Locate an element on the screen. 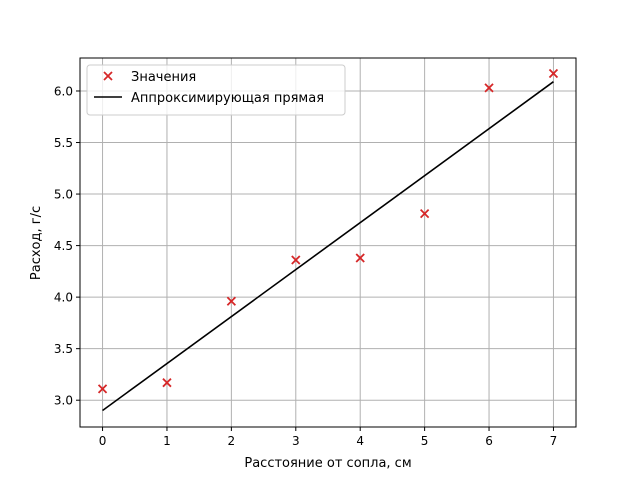 The image size is (640, 484). legend: Значения Аппроксимирующая прямая is located at coordinates (216, 90).